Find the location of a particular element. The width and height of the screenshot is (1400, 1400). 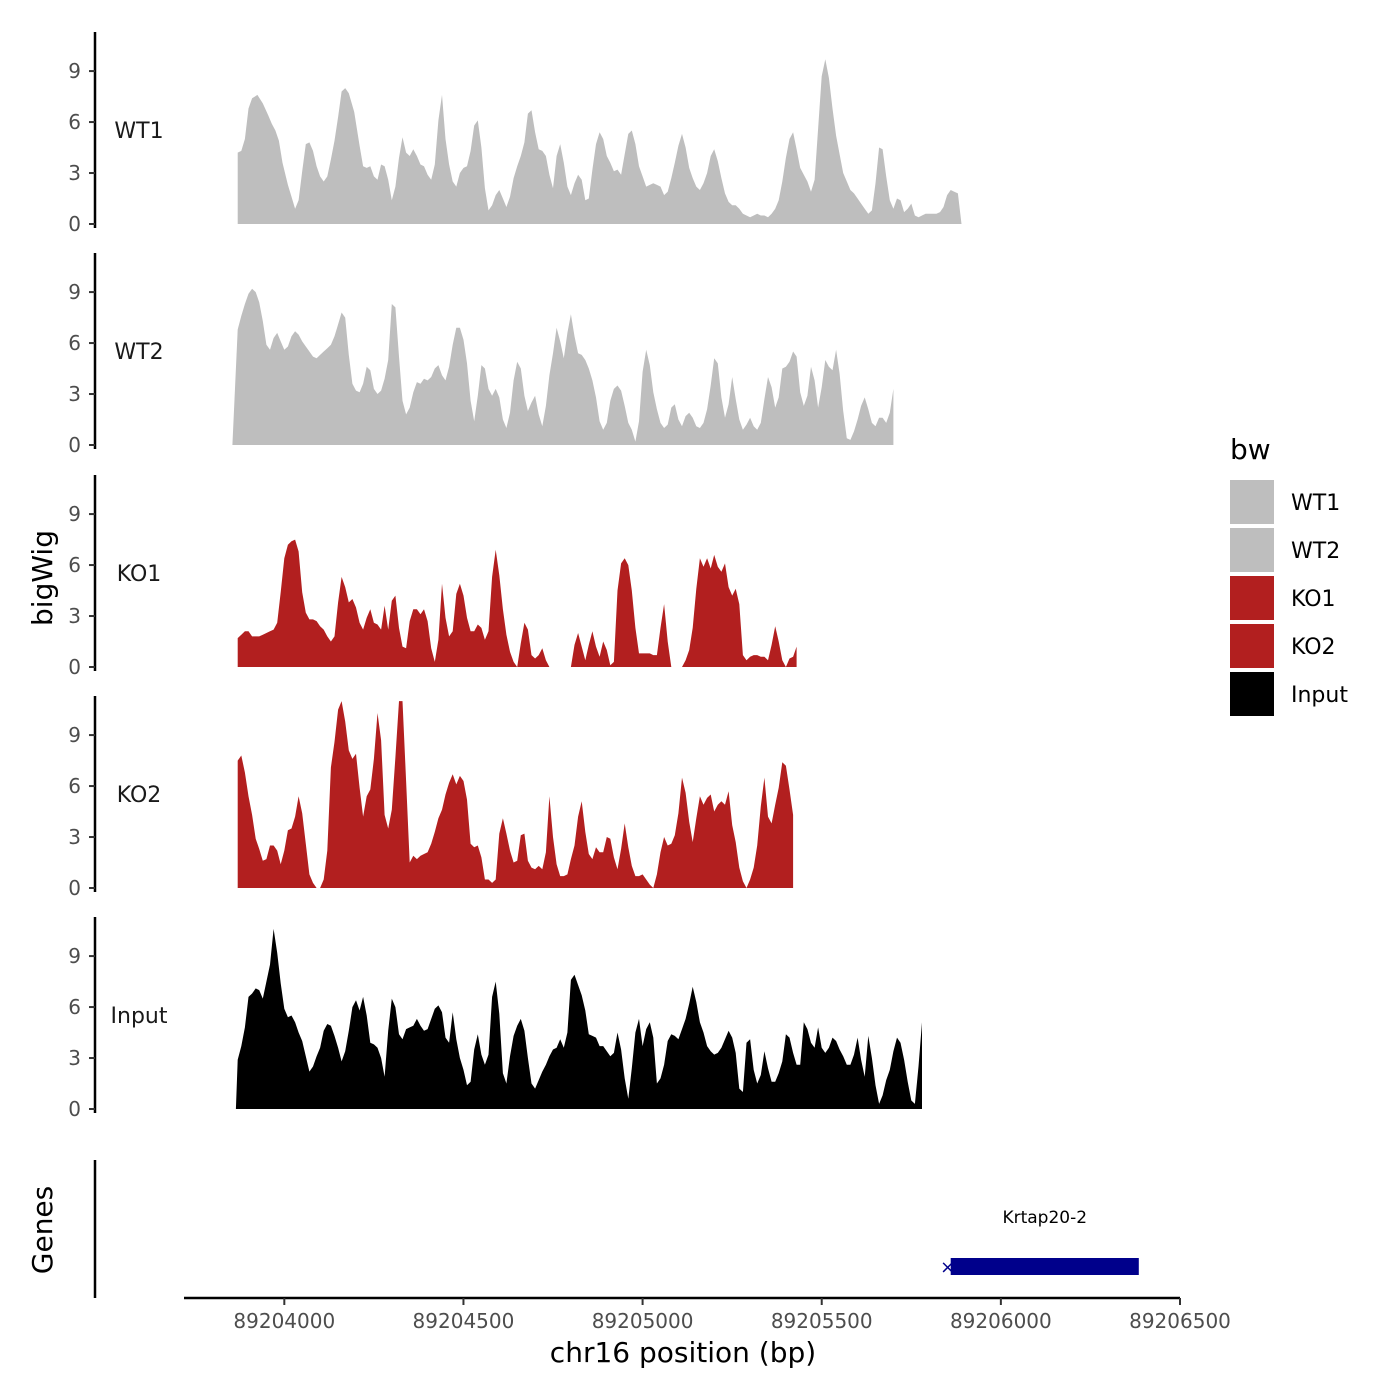

y-tick-label-input-9: 9 is located at coordinates (74, 956).